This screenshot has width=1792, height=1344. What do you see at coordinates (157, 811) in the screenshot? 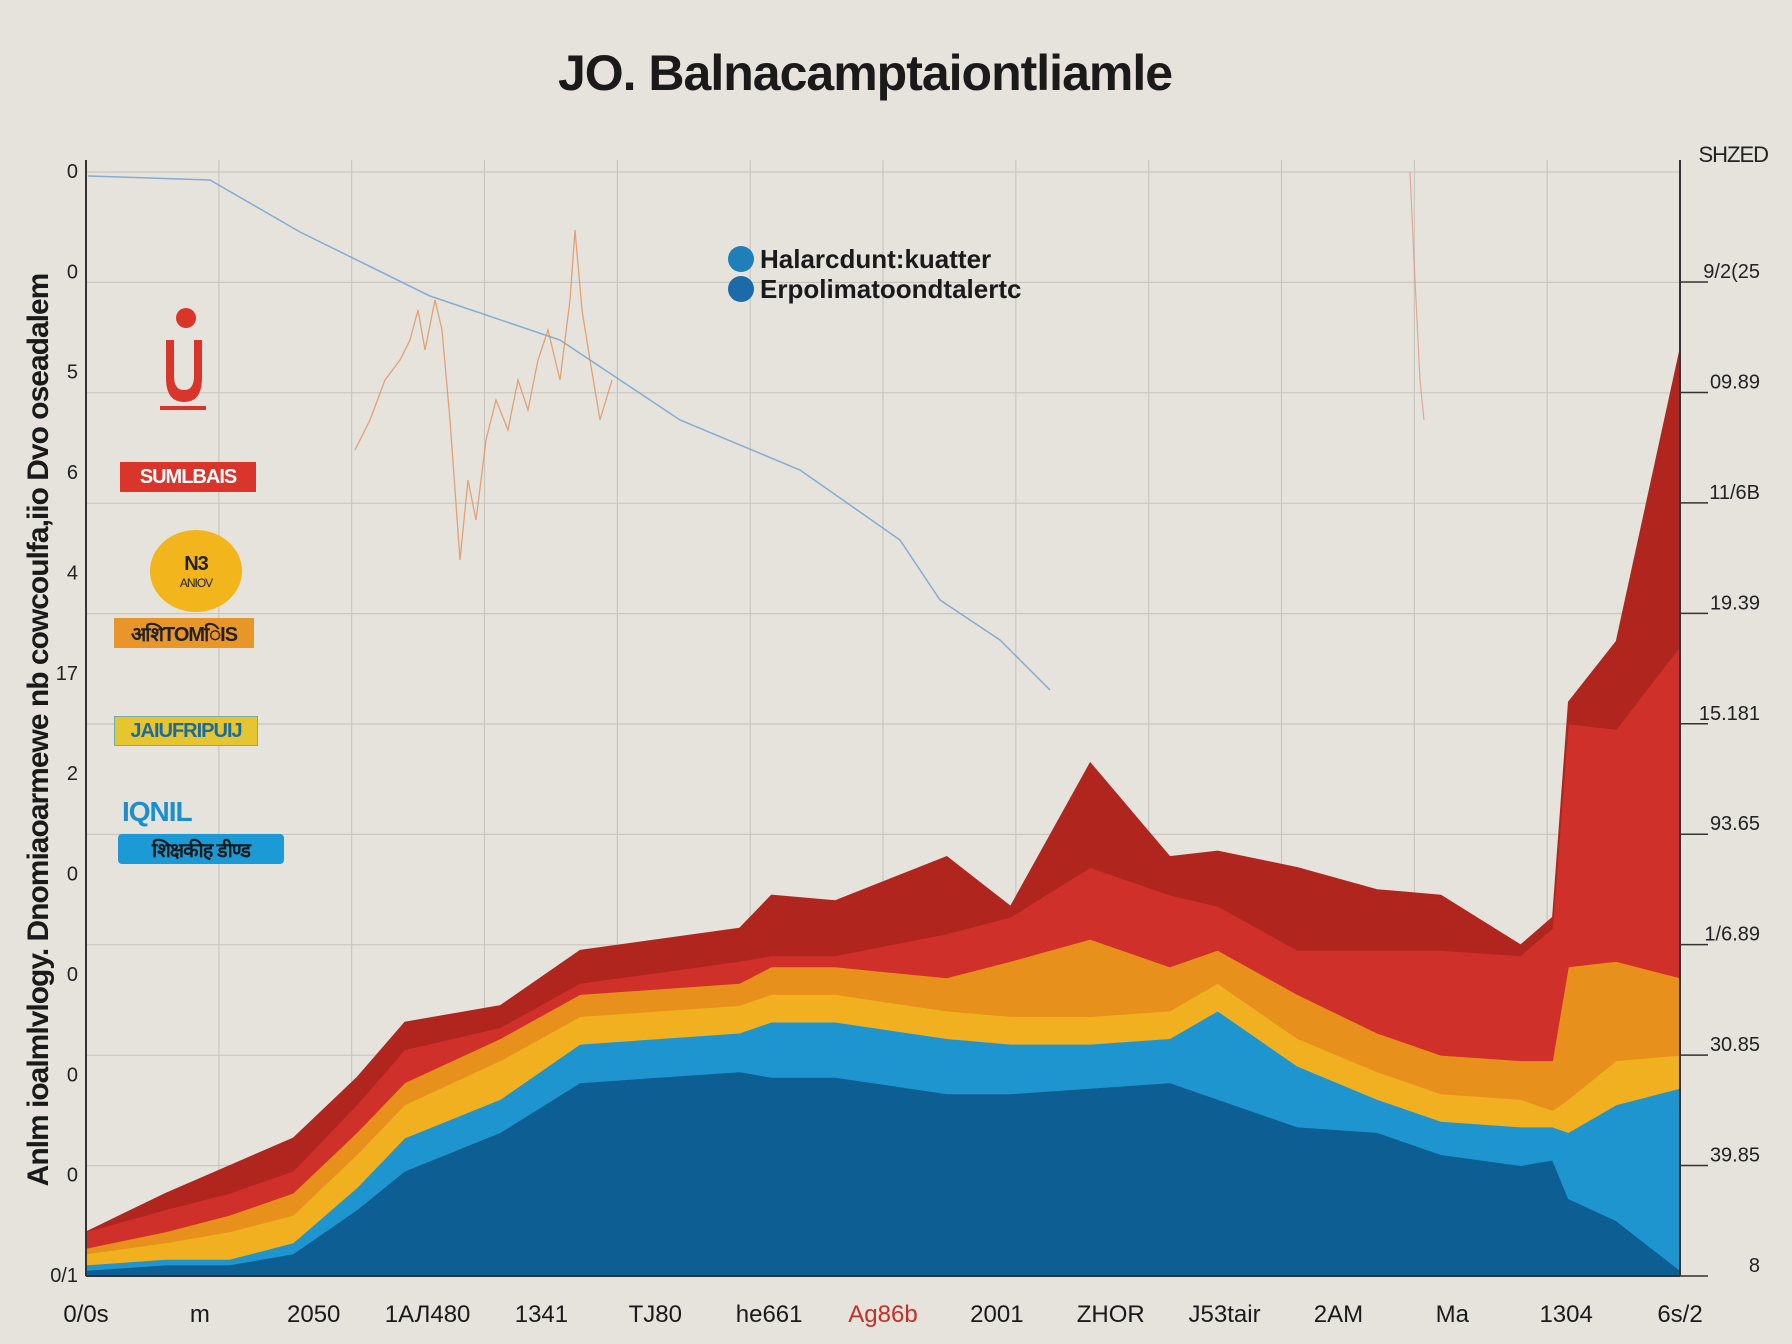
I see `badge-blue-heading: IQNIL` at bounding box center [157, 811].